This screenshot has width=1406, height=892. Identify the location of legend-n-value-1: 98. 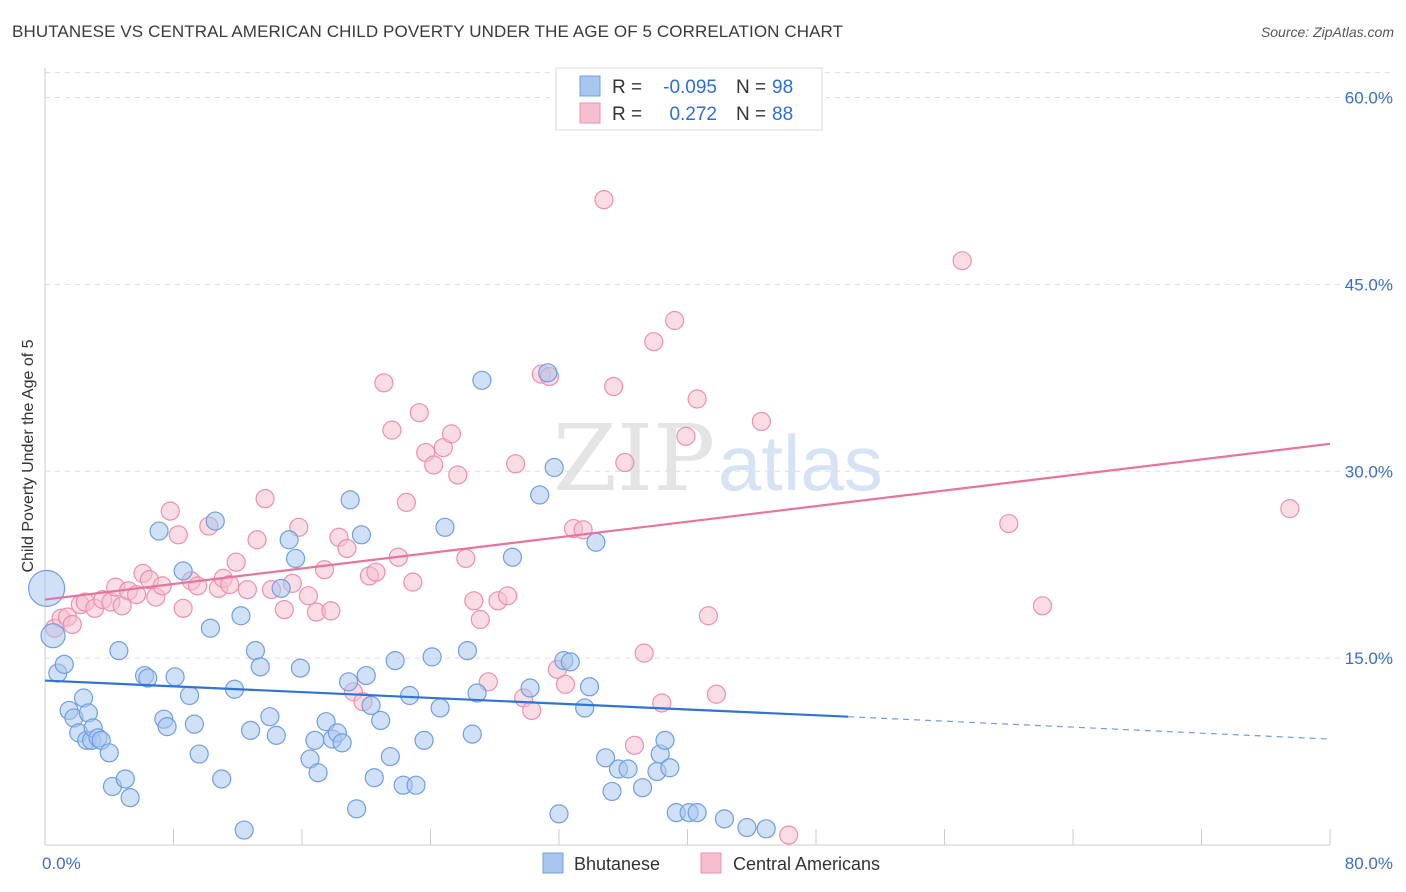
(782, 87).